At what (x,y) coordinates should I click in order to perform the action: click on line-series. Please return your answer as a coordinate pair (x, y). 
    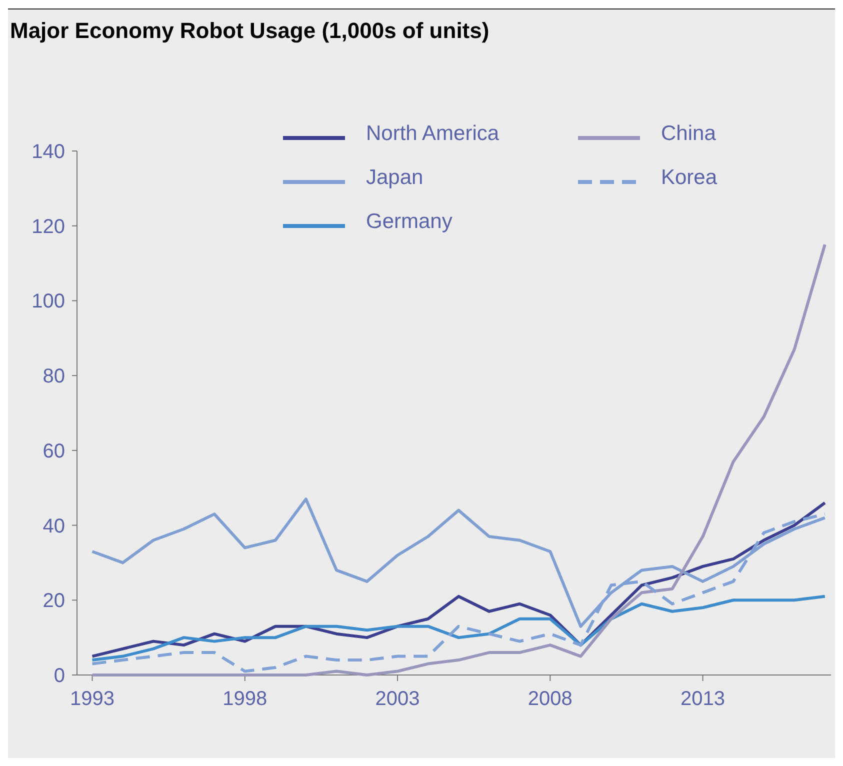
    Looking at the image, I should click on (458, 628).